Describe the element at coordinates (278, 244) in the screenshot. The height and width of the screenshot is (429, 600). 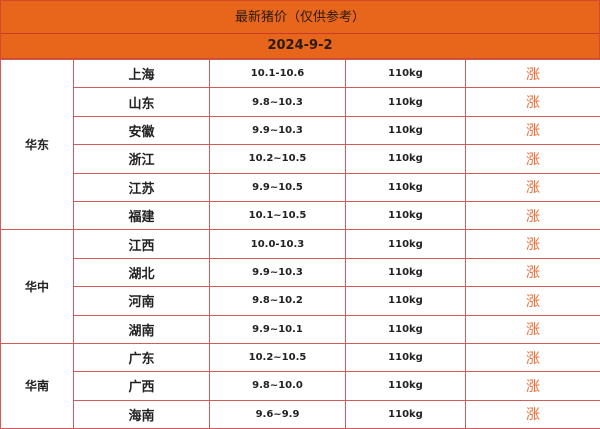
I see `price-cell: 10.0-10.3` at that location.